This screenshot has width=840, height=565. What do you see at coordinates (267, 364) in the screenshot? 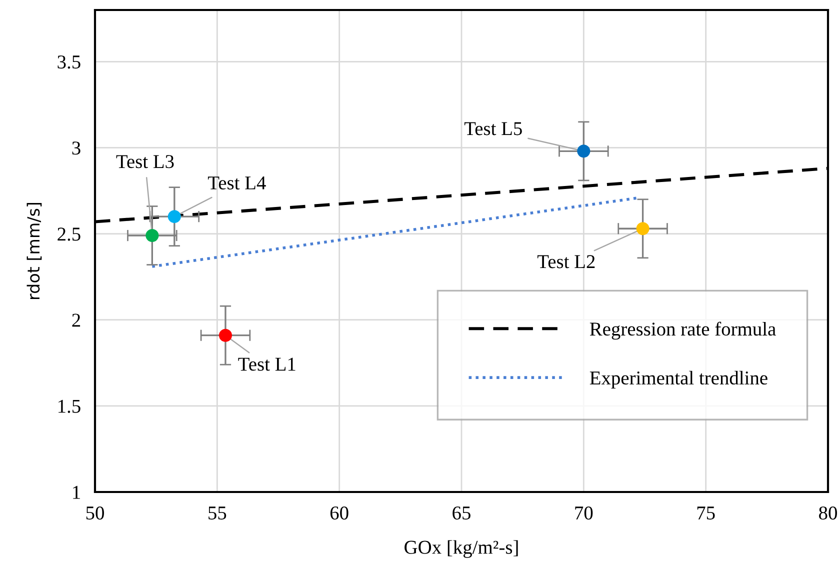
I see `annotation: Test L1` at bounding box center [267, 364].